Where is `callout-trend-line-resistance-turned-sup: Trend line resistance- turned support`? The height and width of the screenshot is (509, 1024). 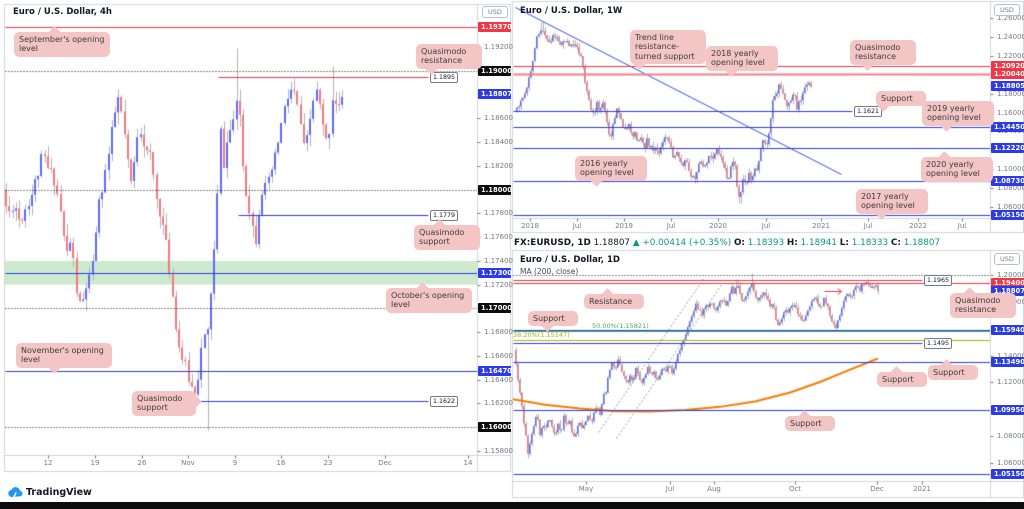
callout-trend-line-resistance-turned-sup: Trend line resistance- turned support is located at coordinates (668, 50).